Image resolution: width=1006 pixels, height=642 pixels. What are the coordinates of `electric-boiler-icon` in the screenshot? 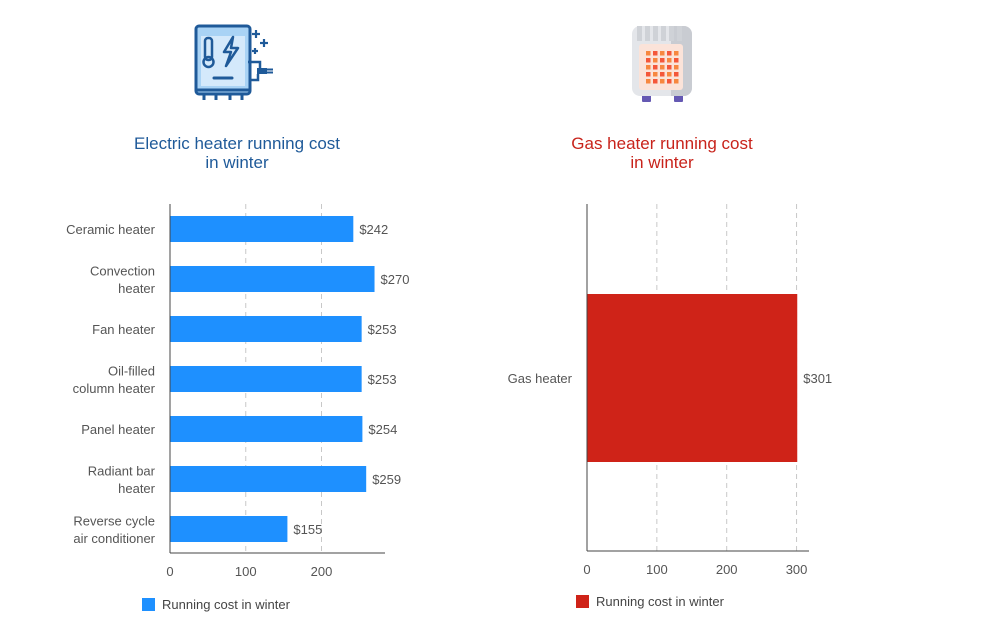 It's located at (233, 62).